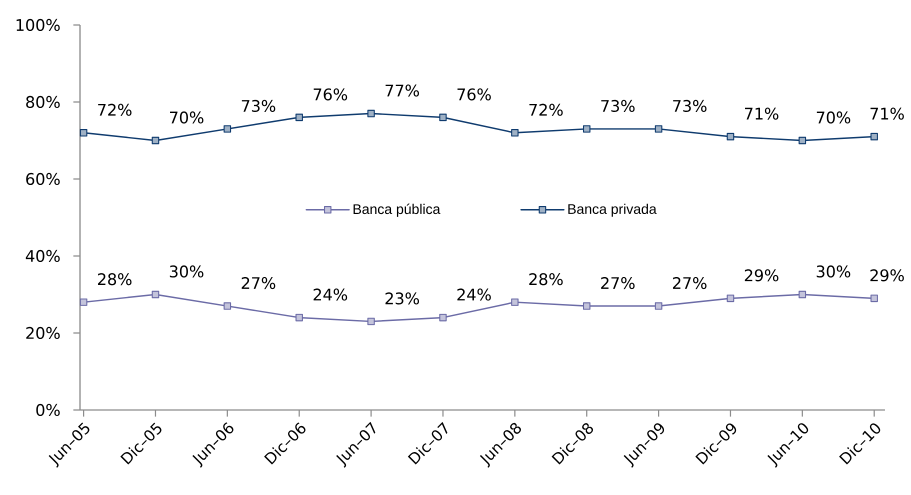  Describe the element at coordinates (43, 102) in the screenshot. I see `y-tick-label: 80%` at that location.